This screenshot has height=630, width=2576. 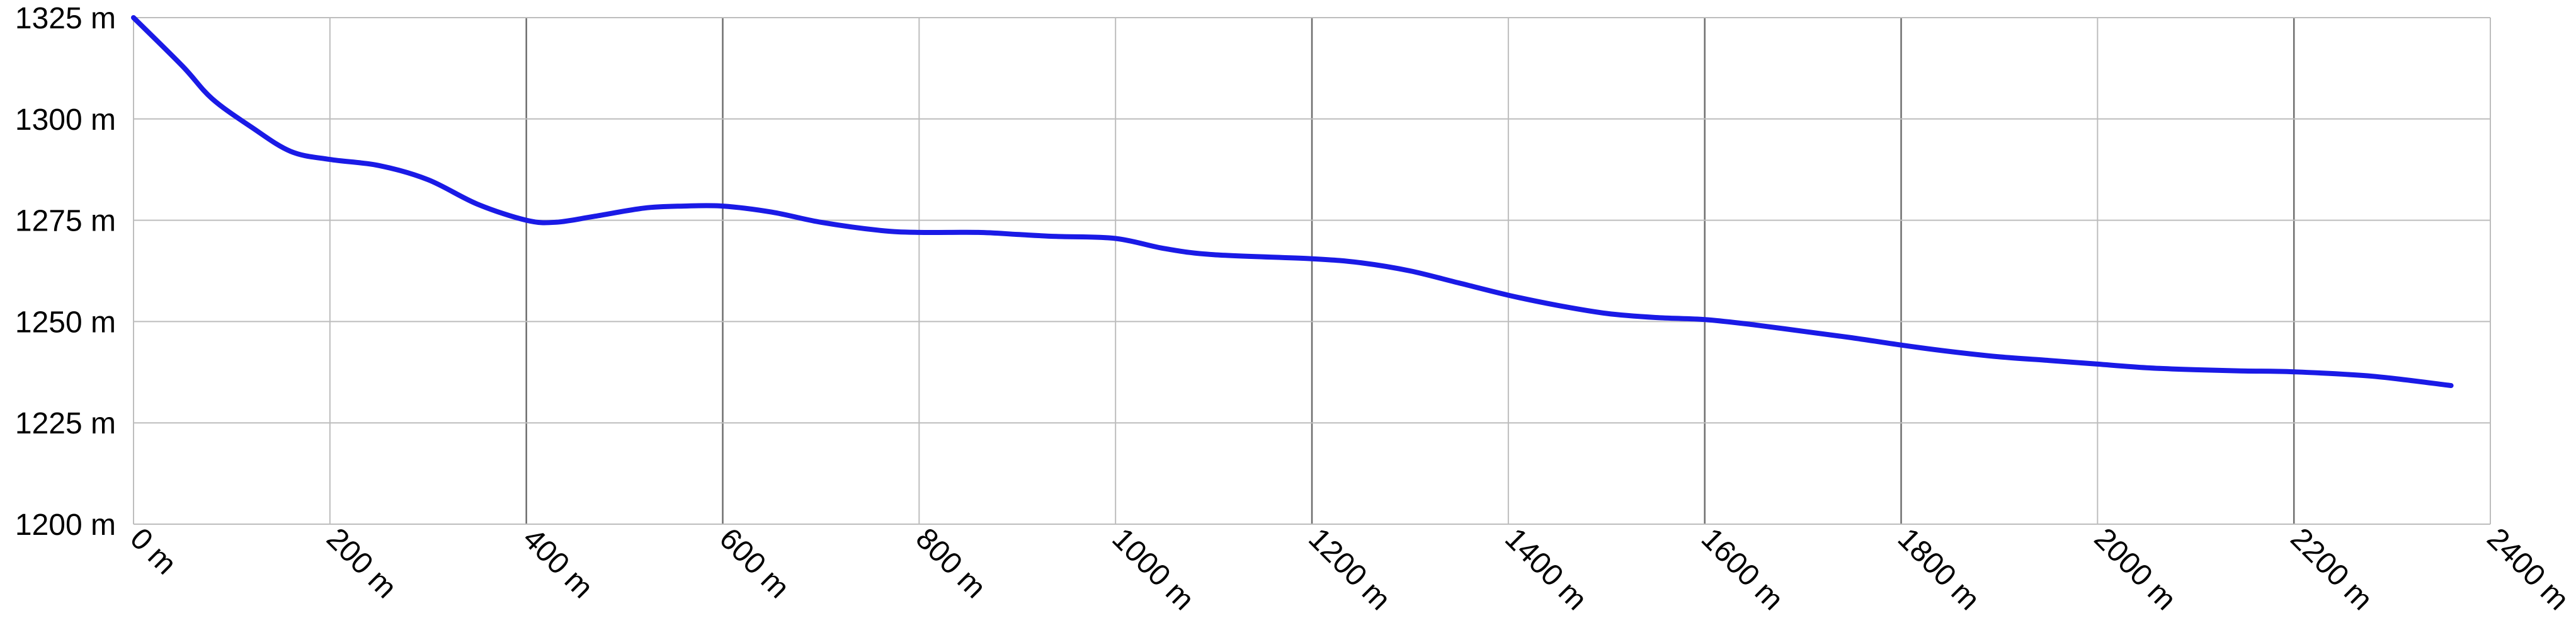 What do you see at coordinates (2331, 569) in the screenshot?
I see `x-tick-label: 2200 m` at bounding box center [2331, 569].